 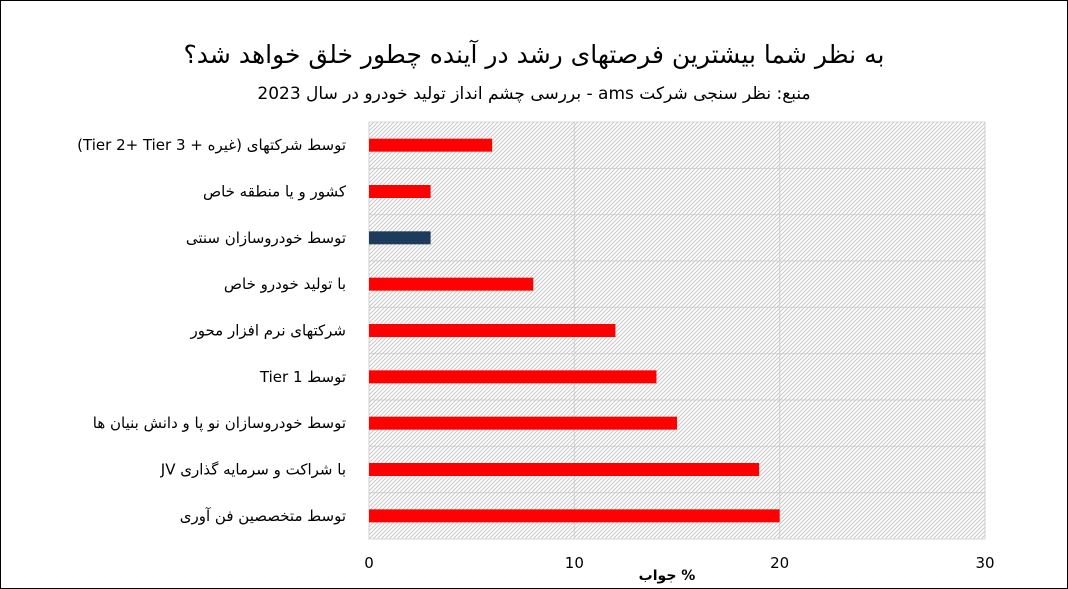 What do you see at coordinates (219, 423) in the screenshot?
I see `category-label: توسط خودروسازان نو پا و دانش بنیان ها` at bounding box center [219, 423].